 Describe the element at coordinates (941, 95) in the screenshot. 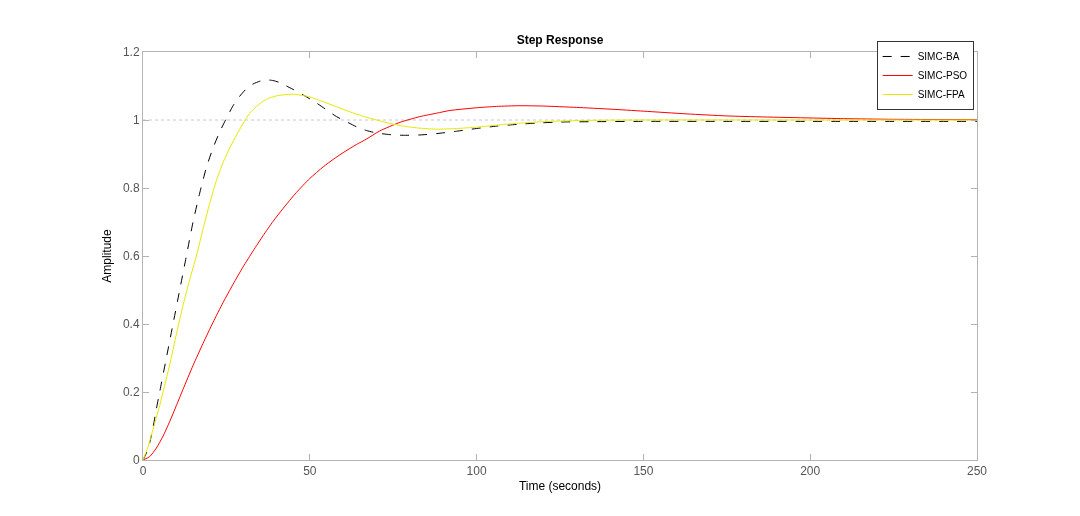

I see `legend-label: SIMC-FPA` at that location.